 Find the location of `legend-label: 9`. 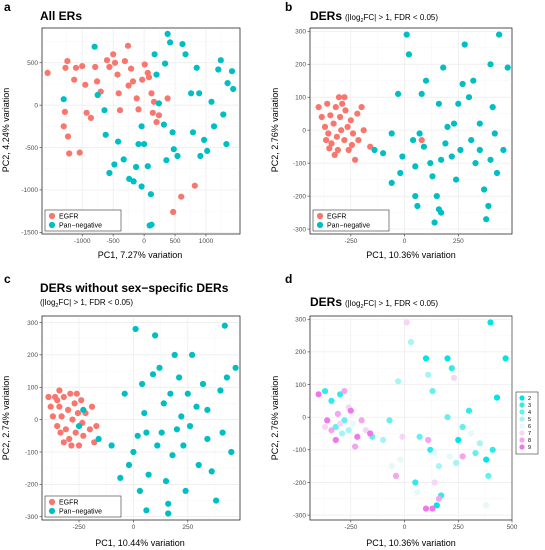

legend-label: 9 is located at coordinates (529, 448).